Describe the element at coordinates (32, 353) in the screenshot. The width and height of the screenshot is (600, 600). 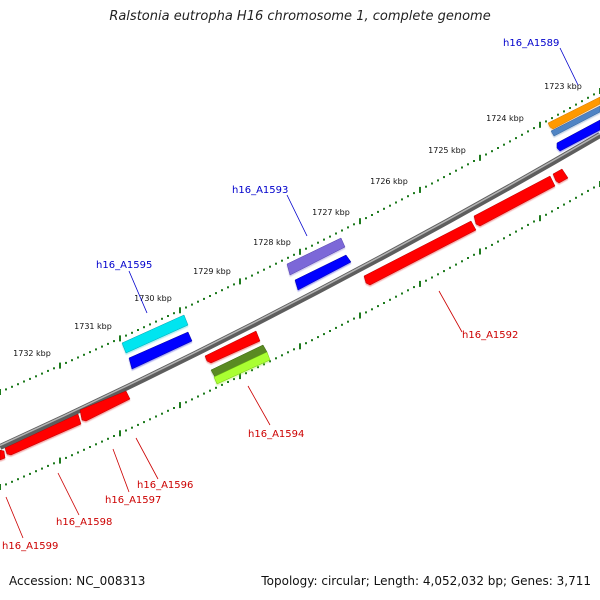
I see `kbp-label: 1732 kbp` at that location.